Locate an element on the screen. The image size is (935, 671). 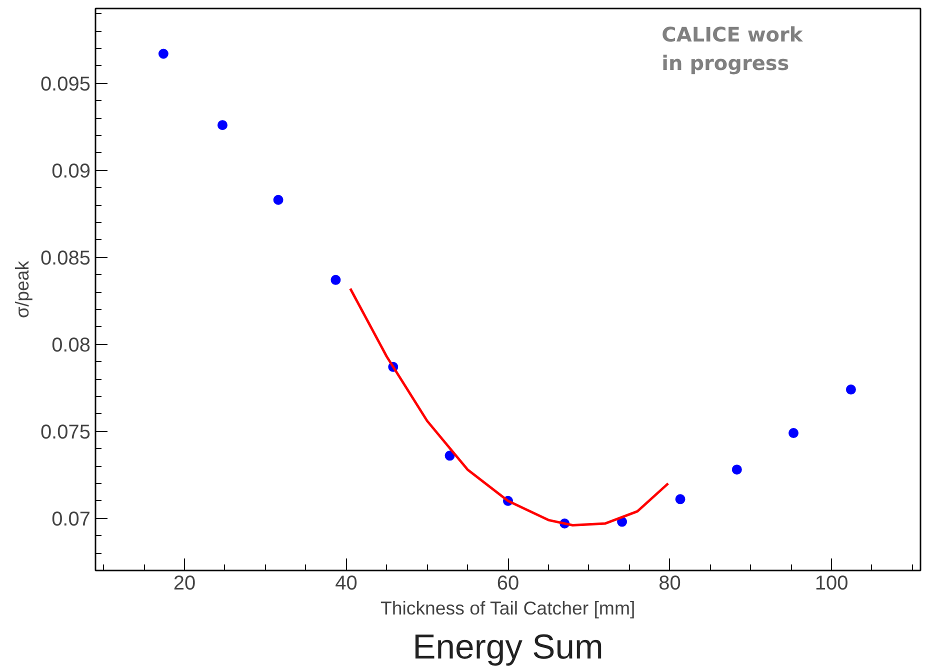
y-tick-label: 0.09 is located at coordinates (71, 171).